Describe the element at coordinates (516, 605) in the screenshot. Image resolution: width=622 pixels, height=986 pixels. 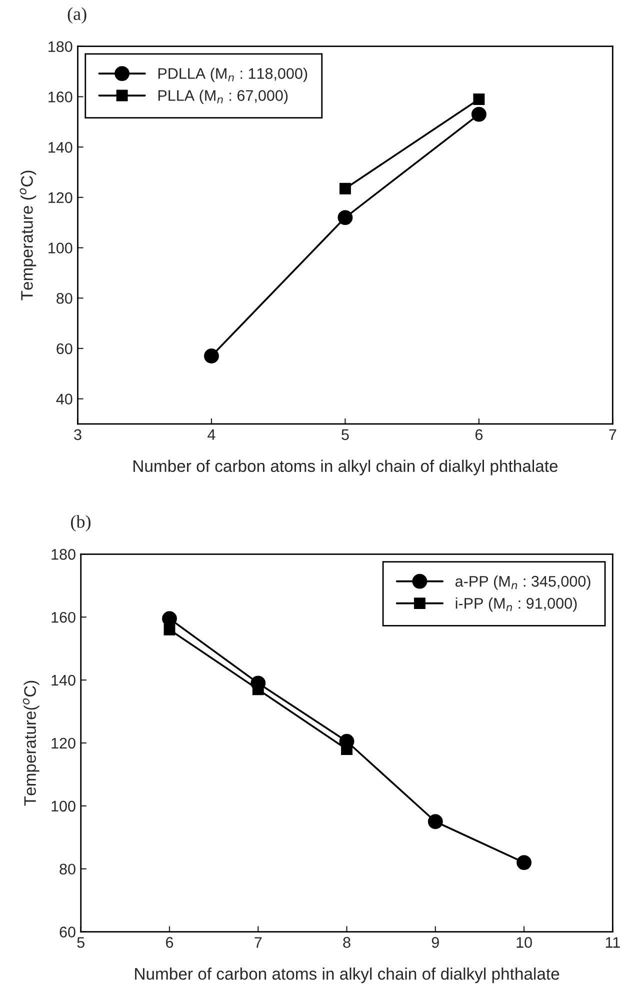
I see `legend-label: i-PP (M$_{n}$ : 91,000)` at that location.